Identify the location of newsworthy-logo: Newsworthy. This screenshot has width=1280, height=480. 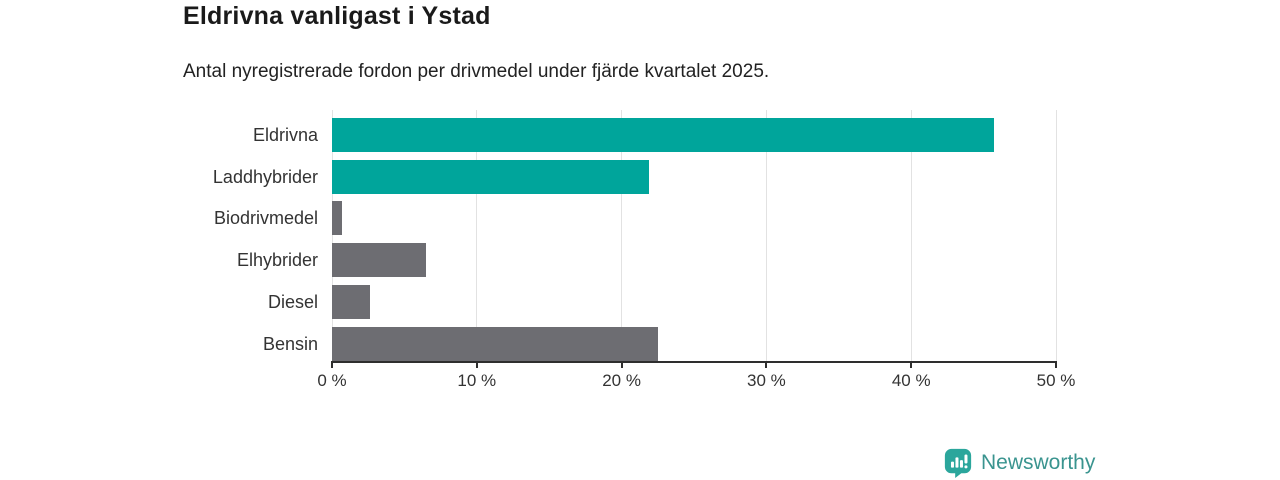
(1019, 462).